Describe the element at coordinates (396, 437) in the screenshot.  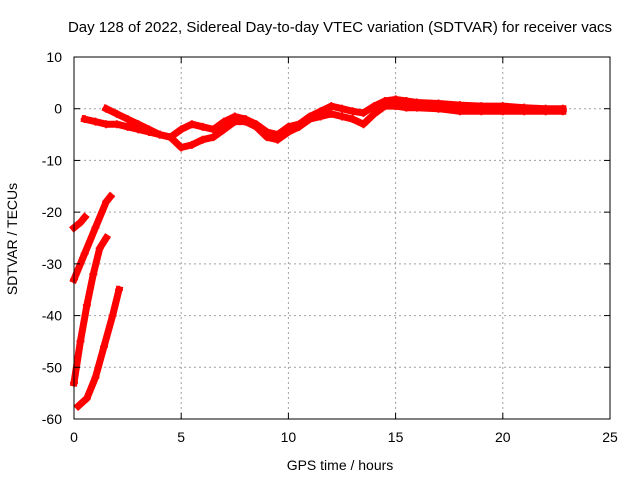
I see `x-tick-label: 15` at that location.